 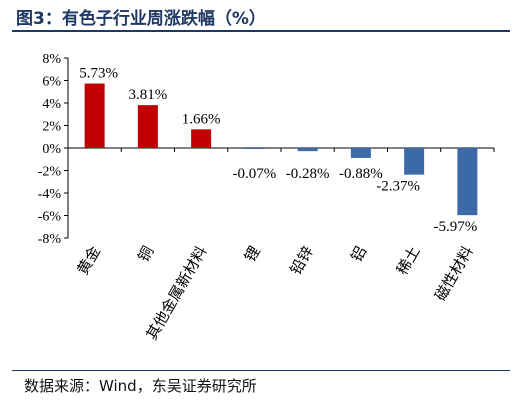 What do you see at coordinates (201, 119) in the screenshot?
I see `data-label-3: 1.66%` at bounding box center [201, 119].